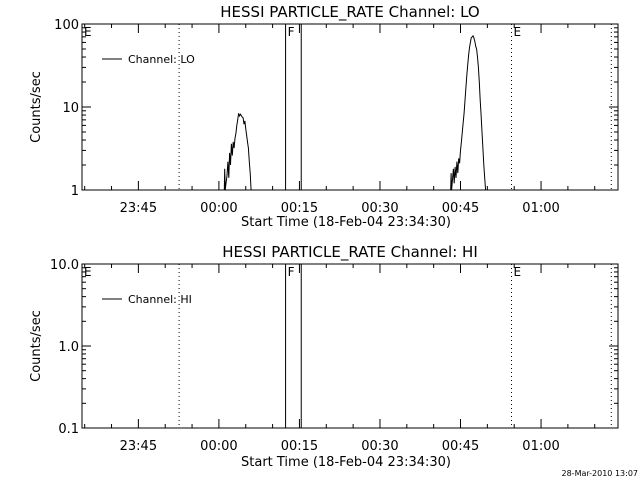 The image size is (640, 485). What do you see at coordinates (349, 12) in the screenshot?
I see `chart-title: HESSI PARTICLE_RATE Channel: LO` at bounding box center [349, 12].